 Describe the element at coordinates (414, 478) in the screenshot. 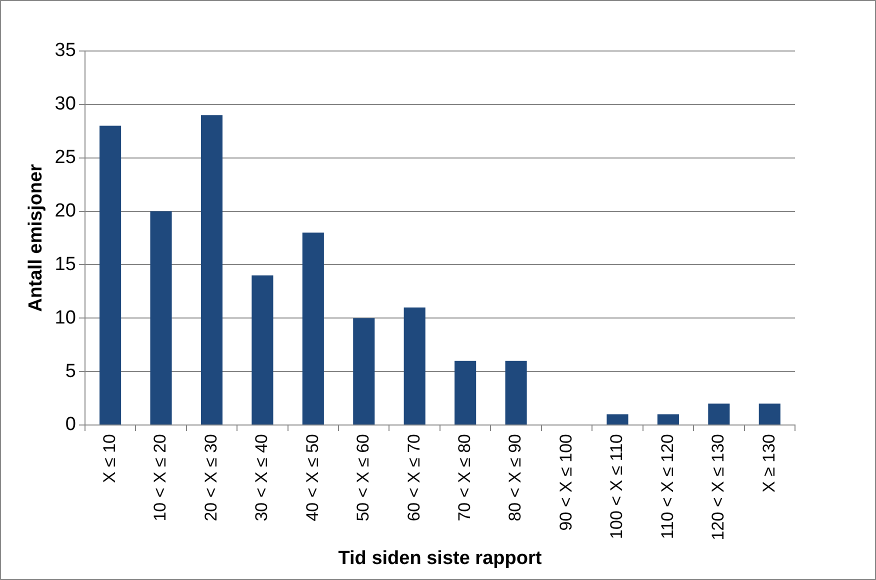

I see `x-tick-label: 60 < X ≤ 70` at that location.